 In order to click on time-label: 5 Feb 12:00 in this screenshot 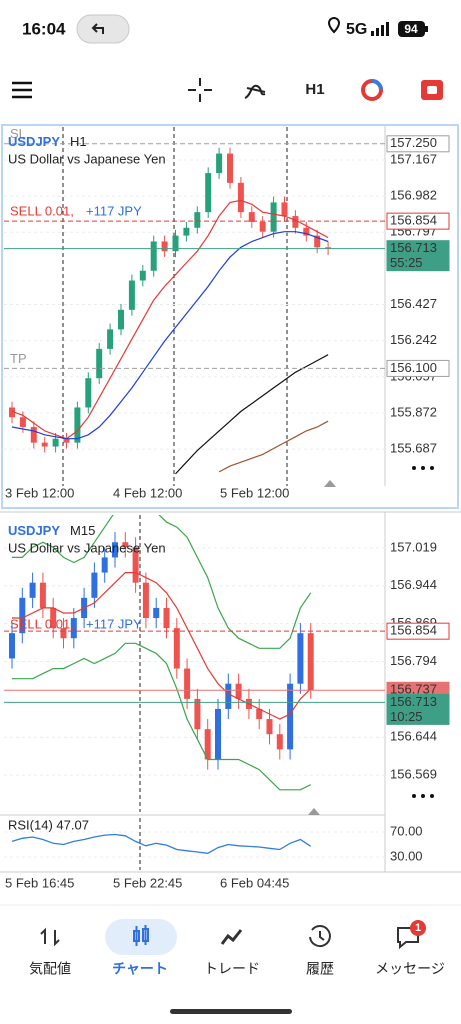, I will do `click(254, 492)`.